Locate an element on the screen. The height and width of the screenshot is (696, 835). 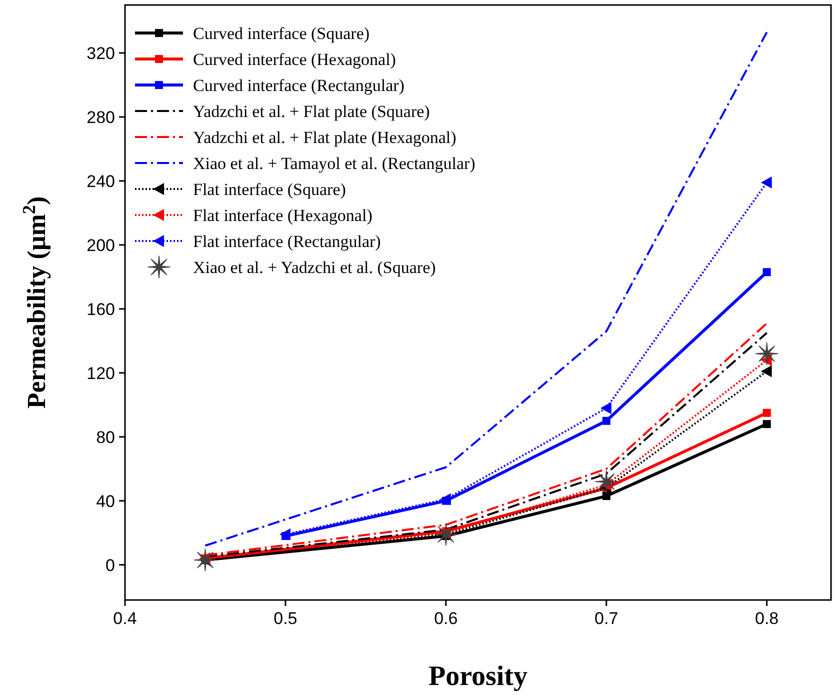
y-tick-label: 0 is located at coordinates (110, 565).